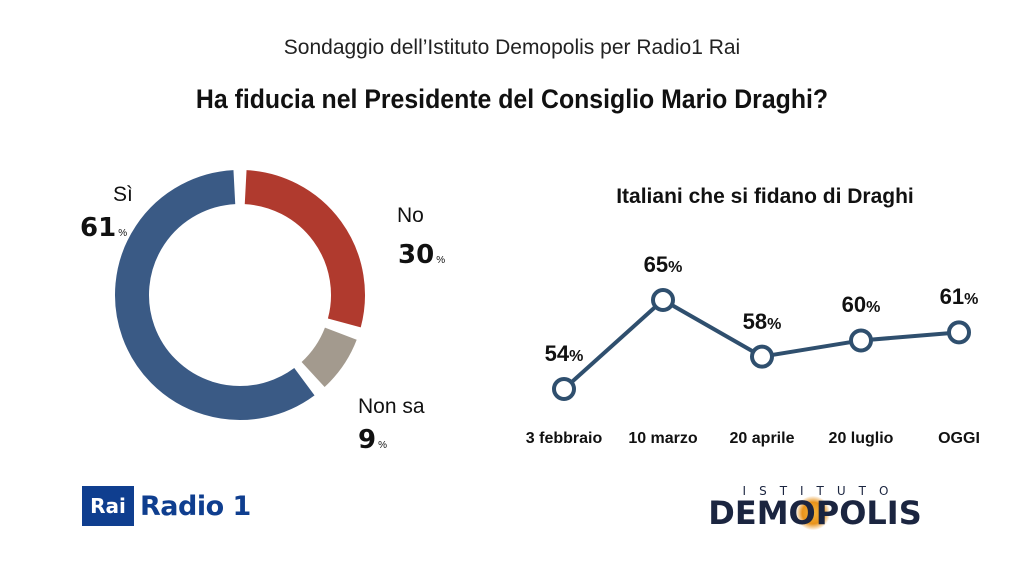 The width and height of the screenshot is (1024, 576). I want to click on radio1-logo-text: Radio 1, so click(195, 506).